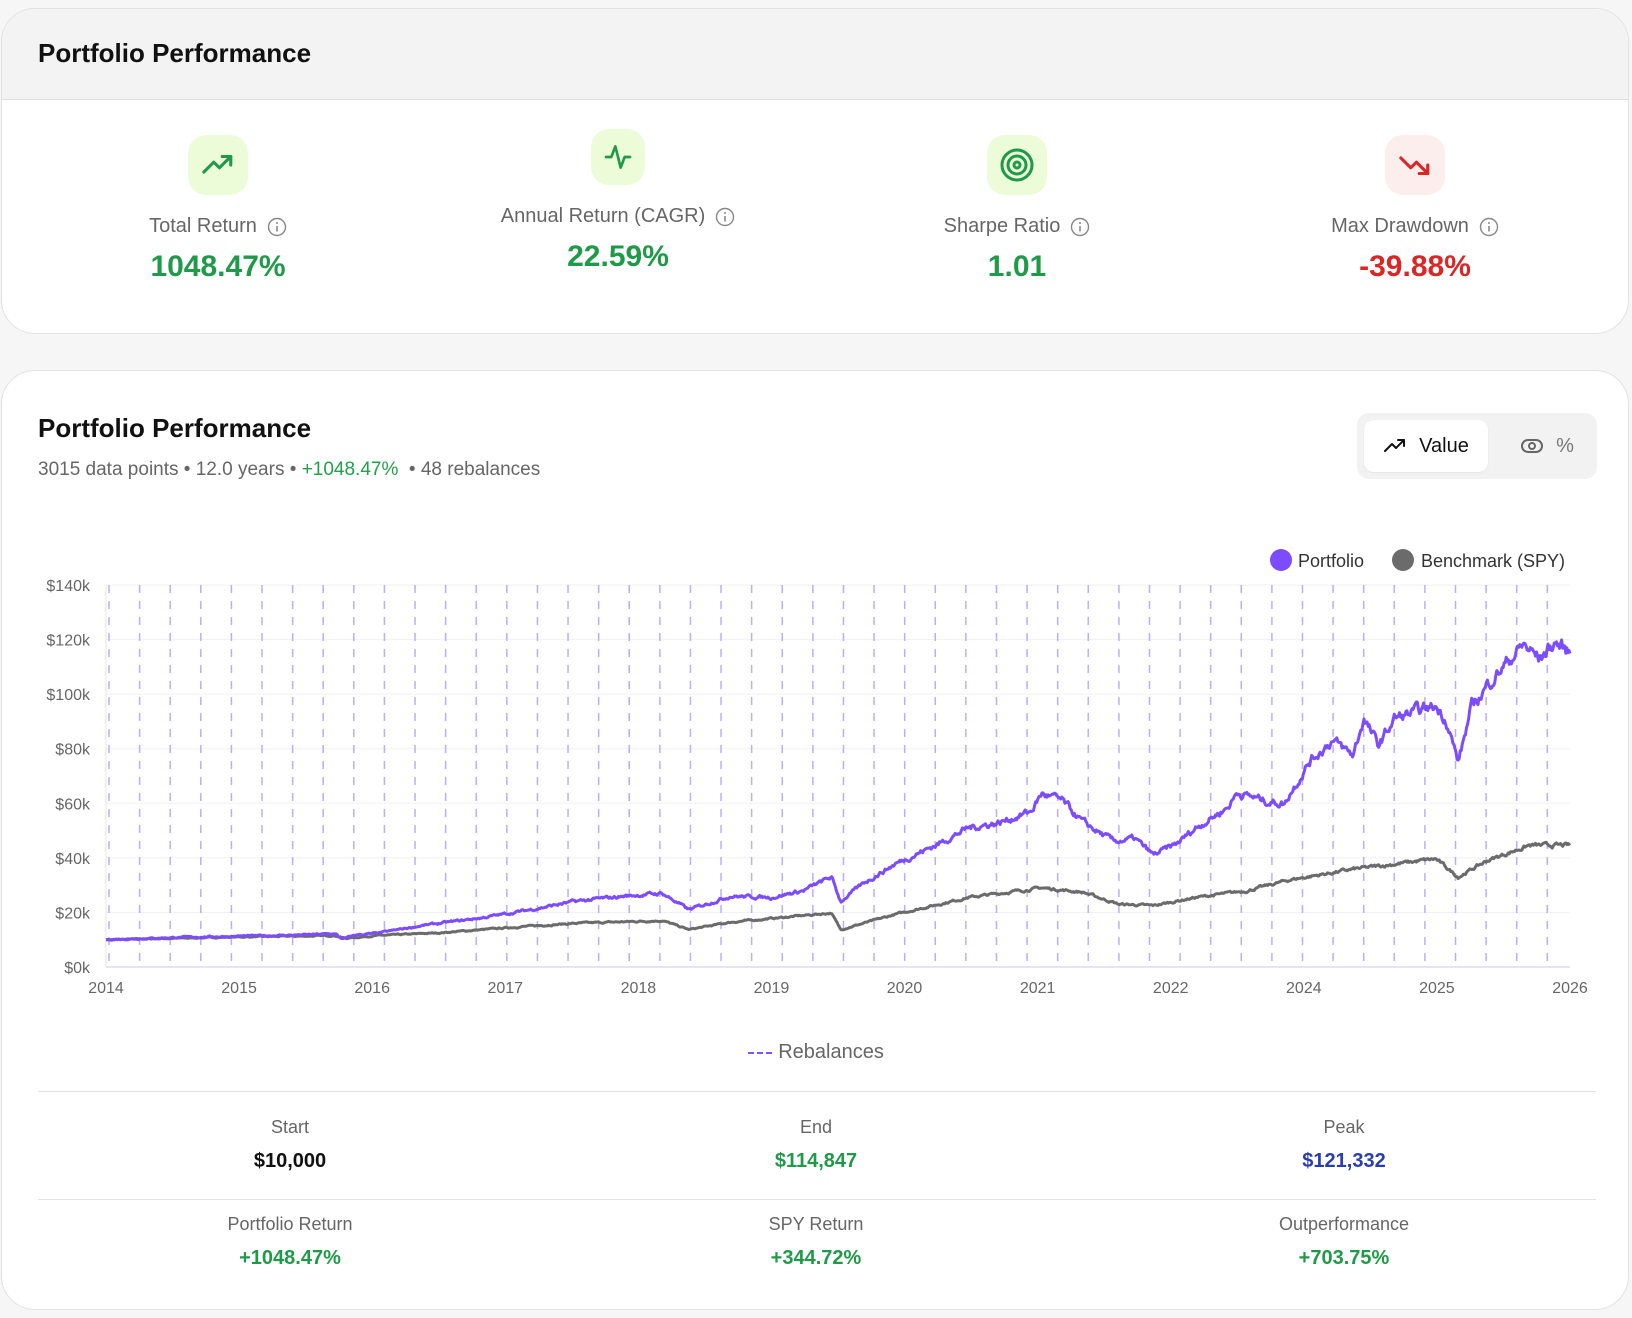 The width and height of the screenshot is (1632, 1318). What do you see at coordinates (1304, 988) in the screenshot?
I see `x-tick-label: 2024` at bounding box center [1304, 988].